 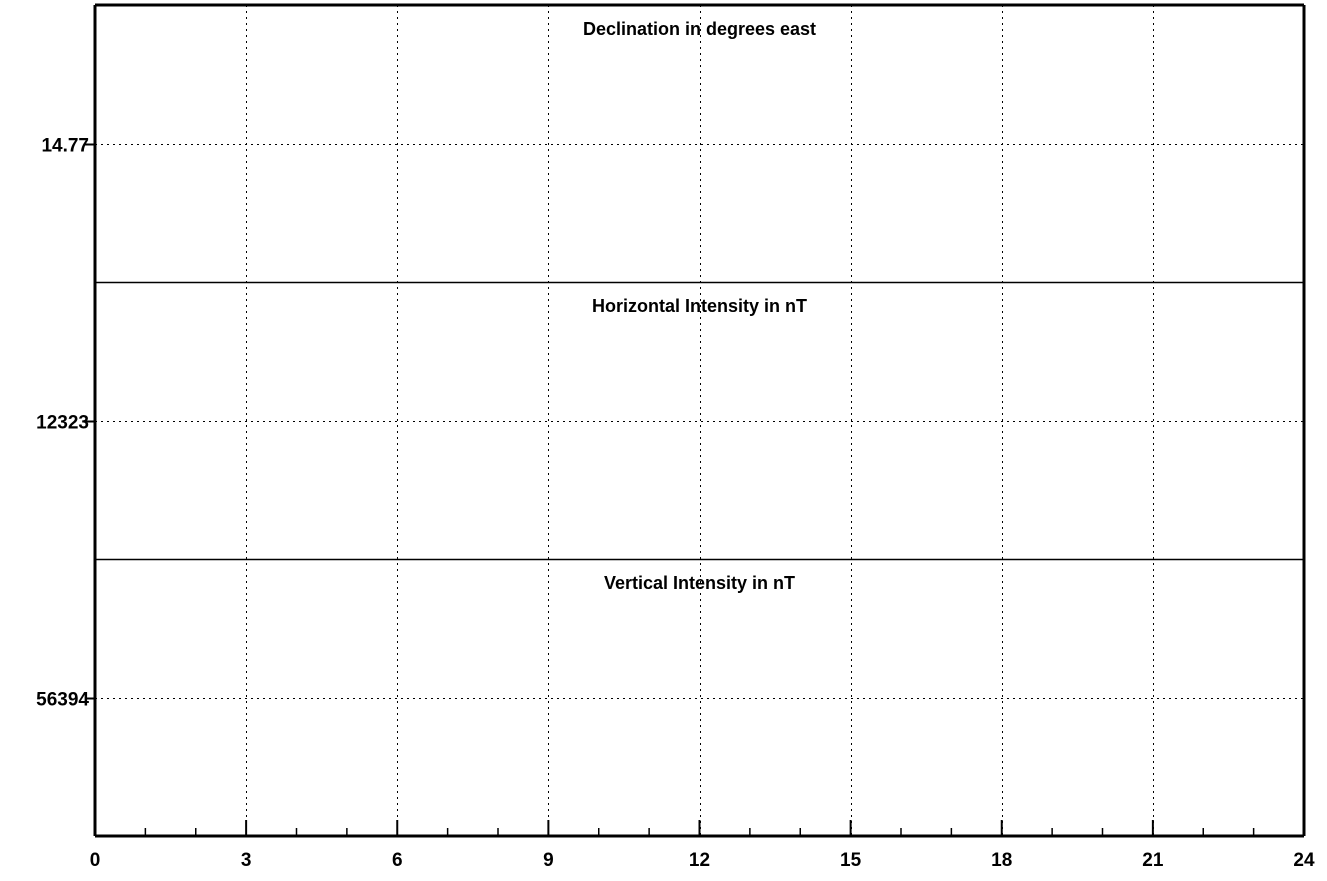 I want to click on y-tick-label-vertical: 56394, so click(x=62, y=700).